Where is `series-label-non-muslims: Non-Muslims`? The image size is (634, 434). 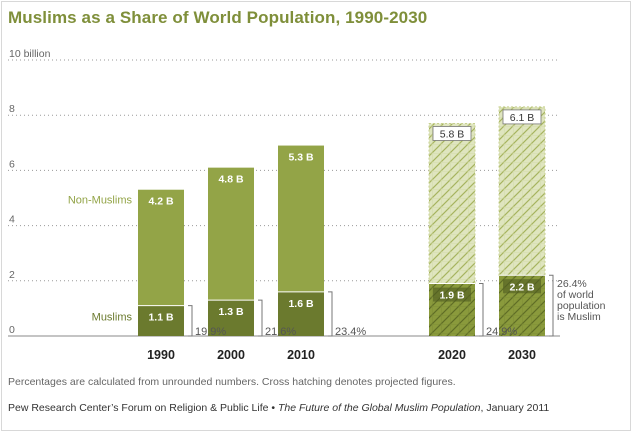
series-label-non-muslims: Non-Muslims is located at coordinates (100, 201).